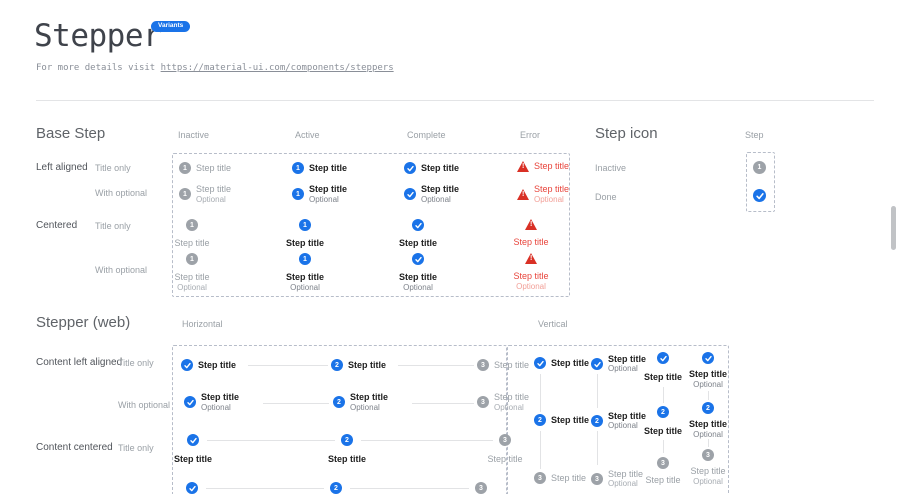  I want to click on step-active-title: 1 Step title, so click(319, 168).